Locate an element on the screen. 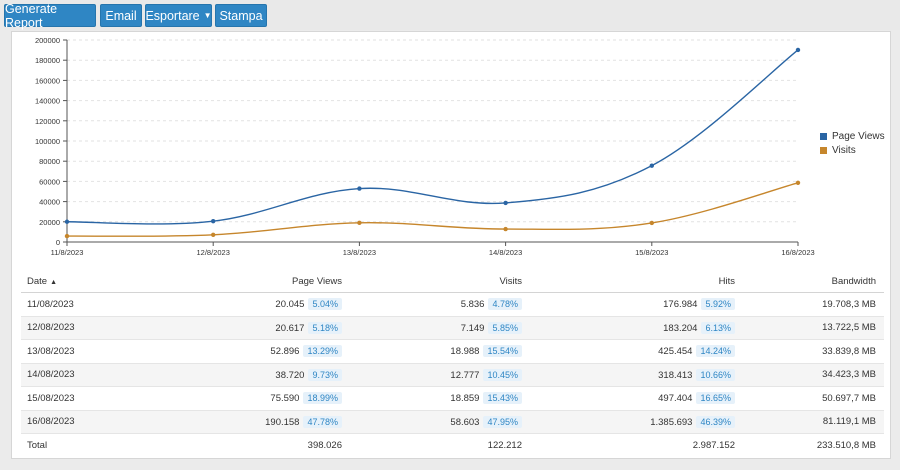  visits-value: 18.859 is located at coordinates (465, 399).